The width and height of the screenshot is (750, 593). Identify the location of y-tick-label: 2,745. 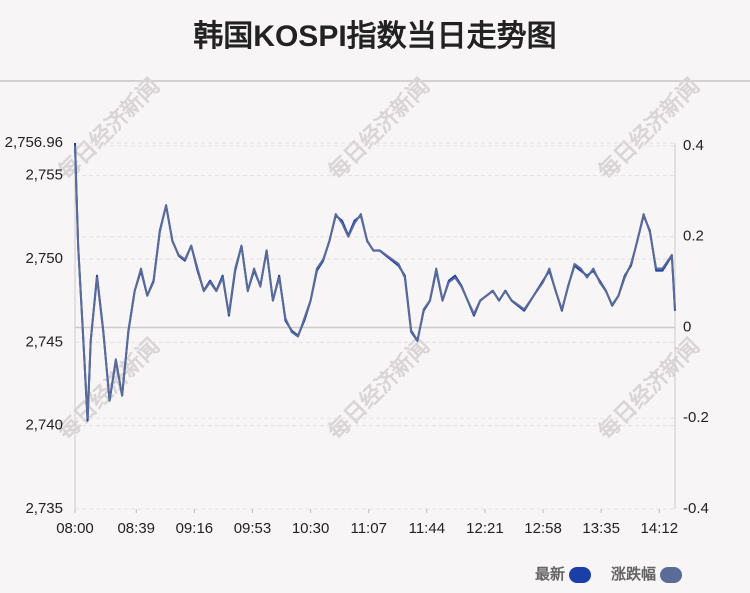
(44, 341).